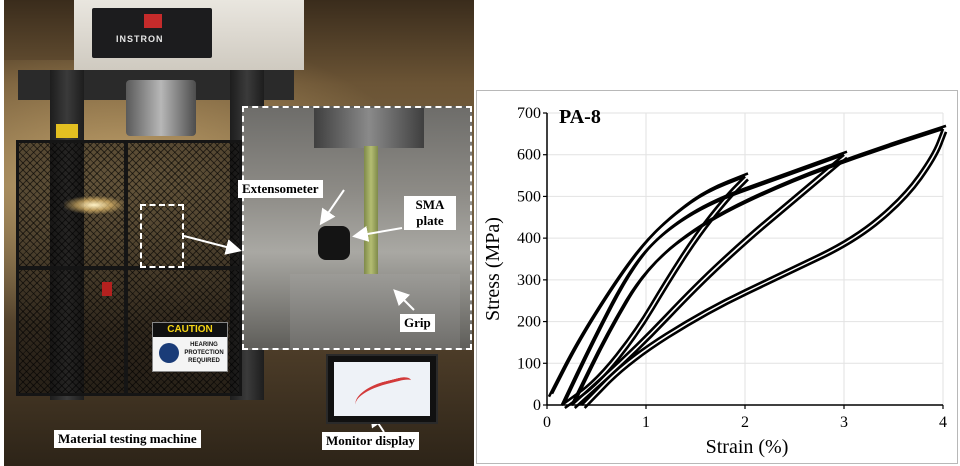  I want to click on x-tick-label: 2, so click(745, 422).